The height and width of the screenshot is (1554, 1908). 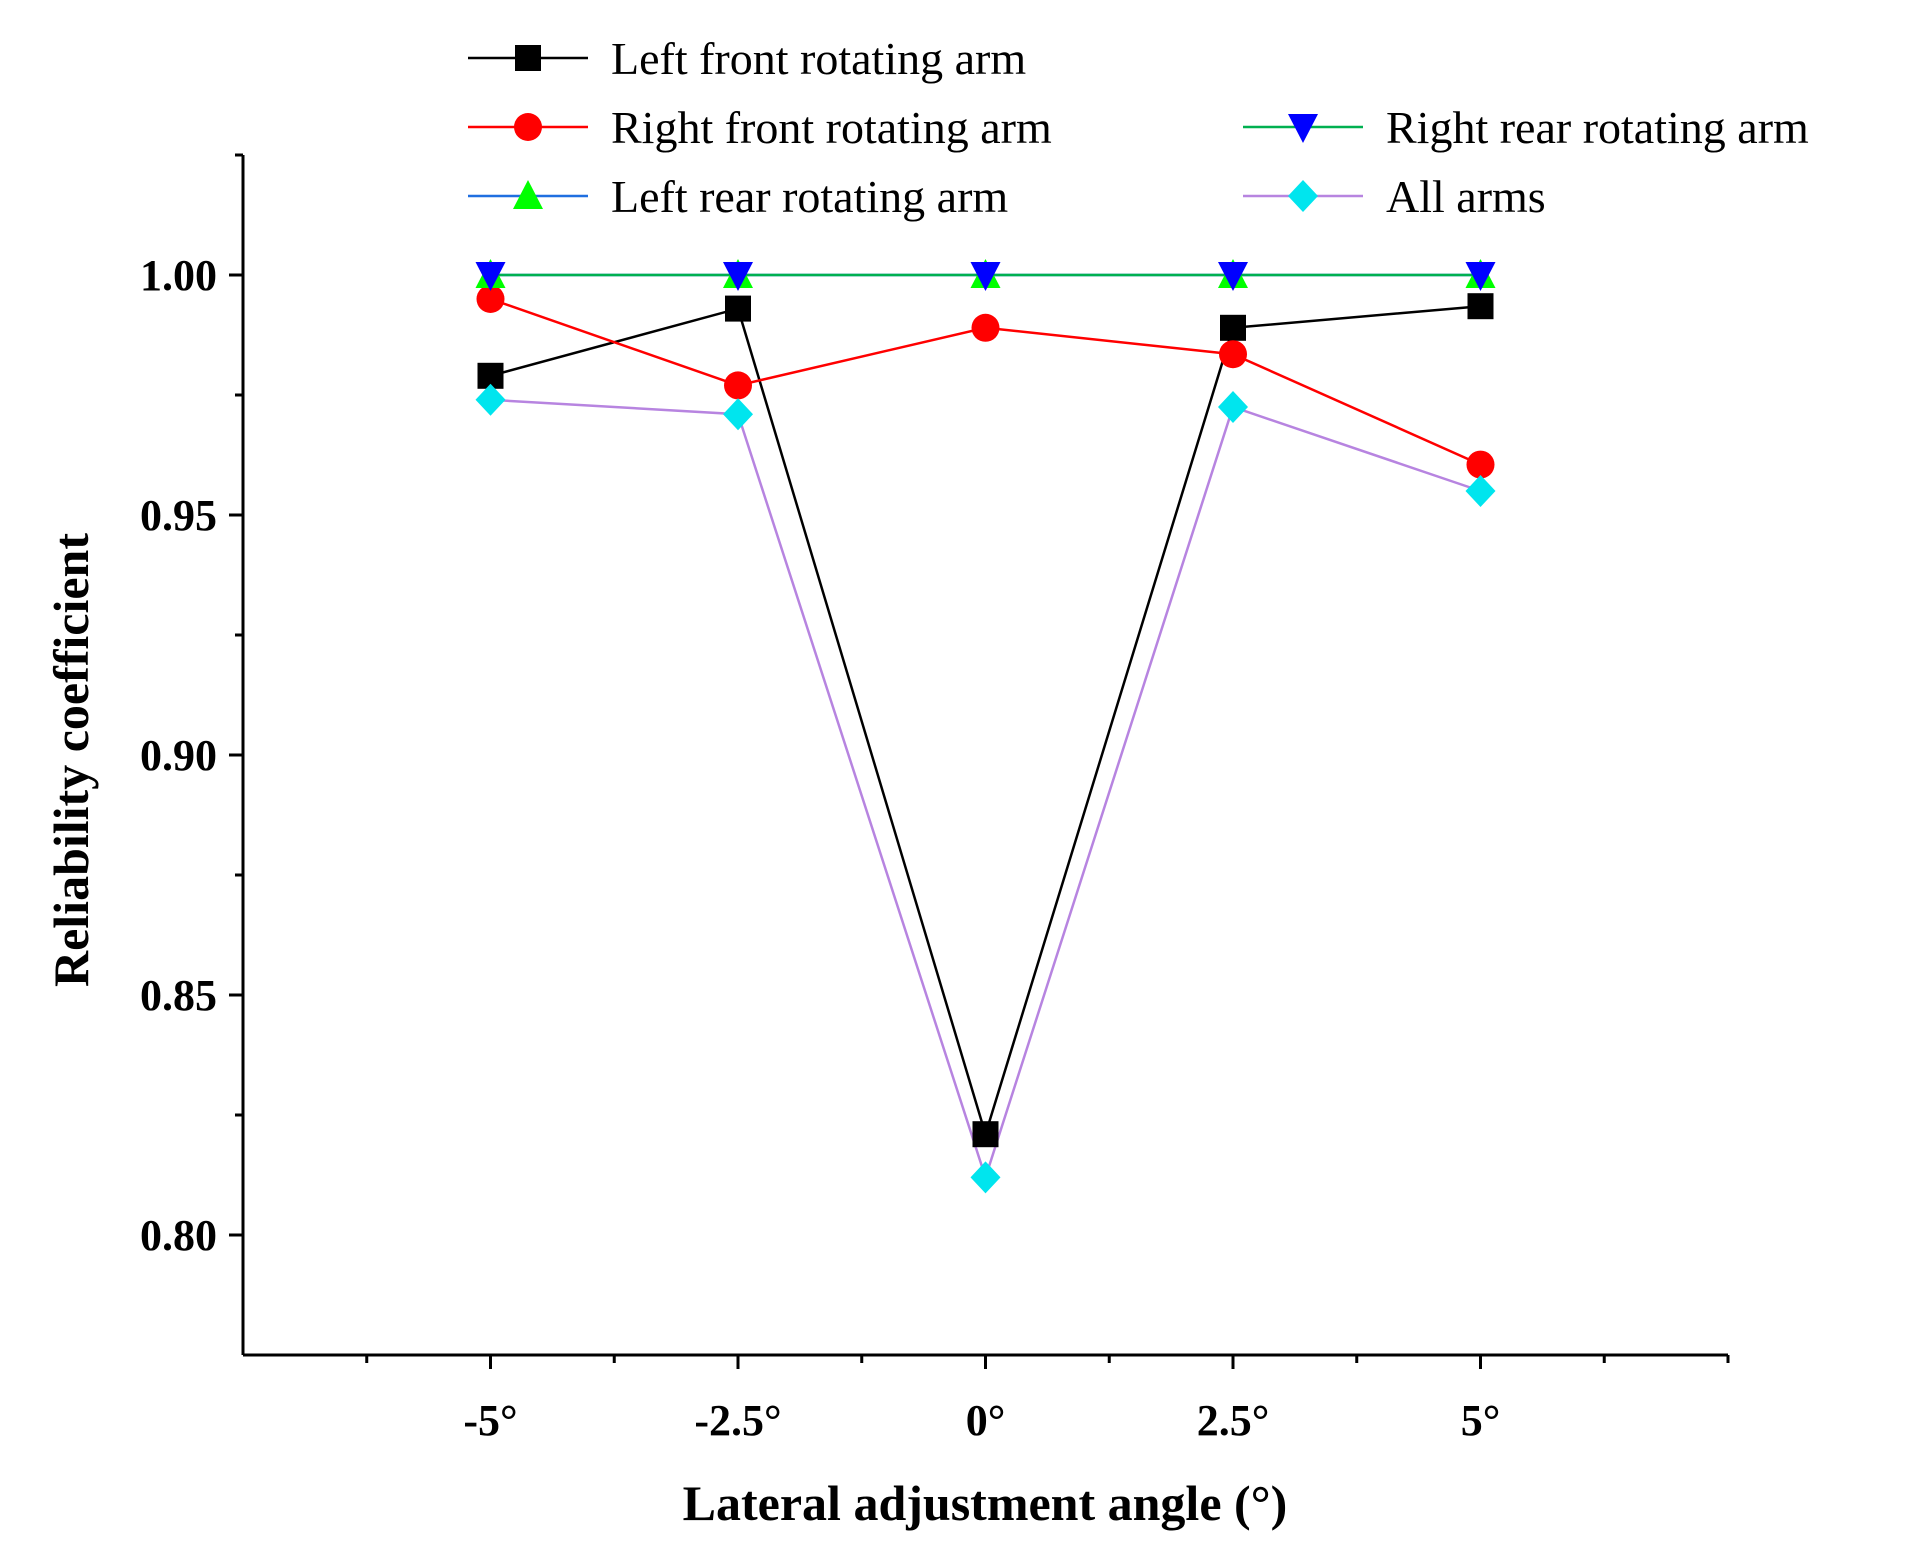 I want to click on legend-label: Right rear rotating arm, so click(x=1597, y=127).